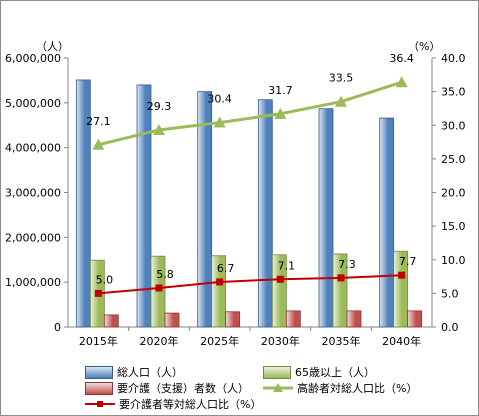  What do you see at coordinates (33, 193) in the screenshot?
I see `left-tick-label: 3,000,000` at bounding box center [33, 193].